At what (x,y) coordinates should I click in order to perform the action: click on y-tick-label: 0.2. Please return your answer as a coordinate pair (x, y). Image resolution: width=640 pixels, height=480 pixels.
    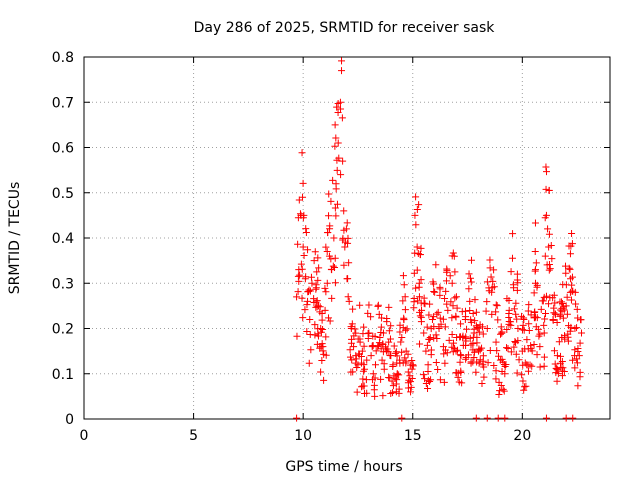
    Looking at the image, I should click on (63, 330).